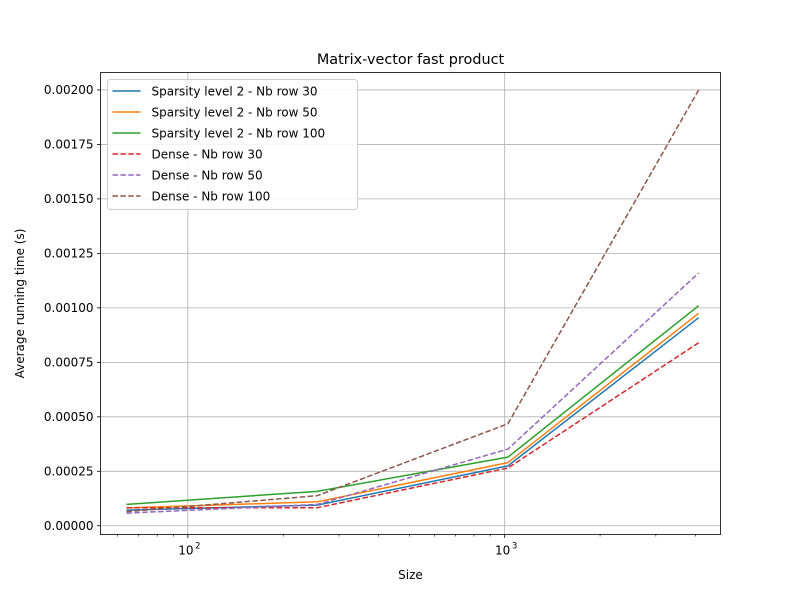 This screenshot has width=800, height=600. Describe the element at coordinates (69, 526) in the screenshot. I see `y-tick-label: 0.00000` at that location.